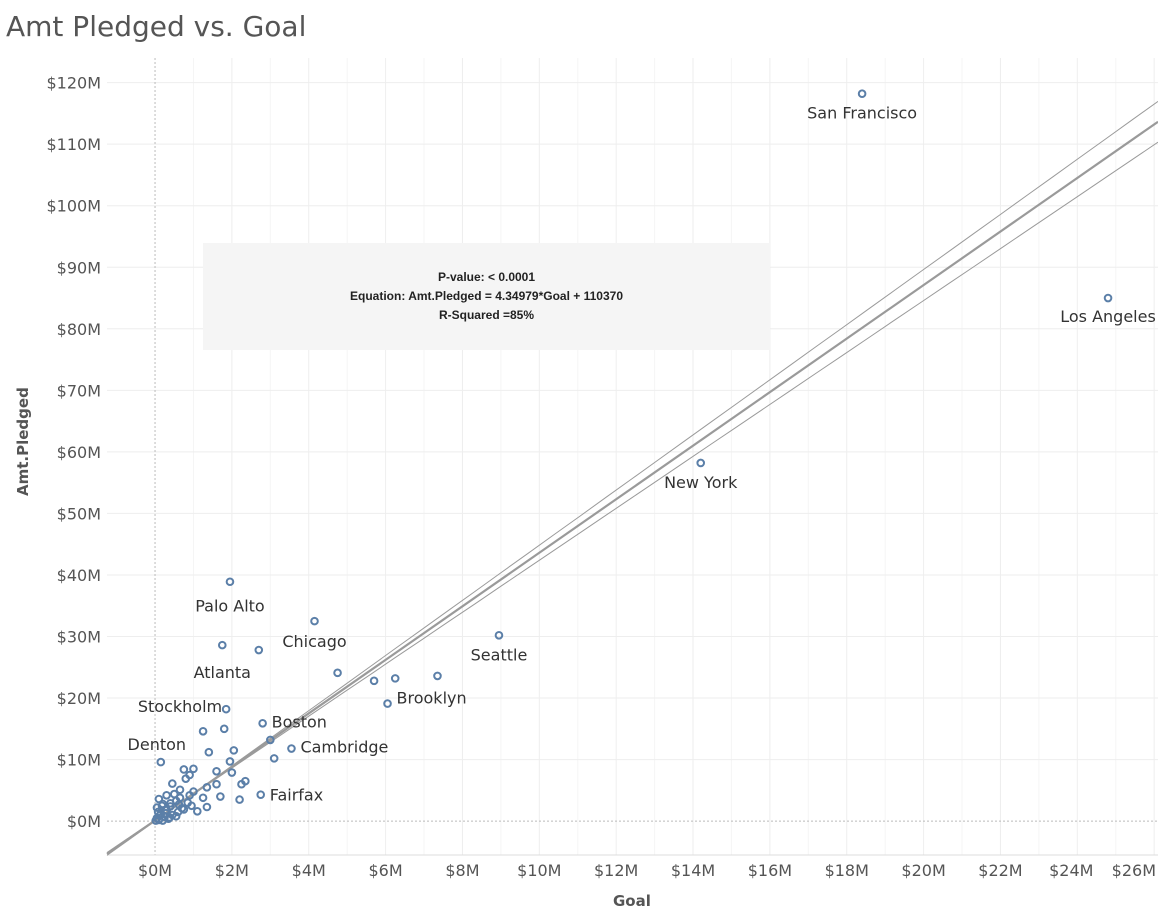 This screenshot has width=1158, height=923. Describe the element at coordinates (1134, 870) in the screenshot. I see `x-tick-label: $26M` at that location.